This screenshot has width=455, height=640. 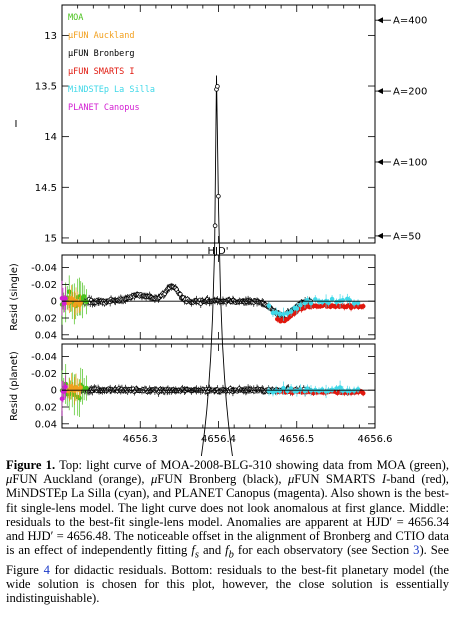 What do you see at coordinates (323, 550) in the screenshot?
I see `caption-text-8: for each observatory (see Section` at bounding box center [323, 550].